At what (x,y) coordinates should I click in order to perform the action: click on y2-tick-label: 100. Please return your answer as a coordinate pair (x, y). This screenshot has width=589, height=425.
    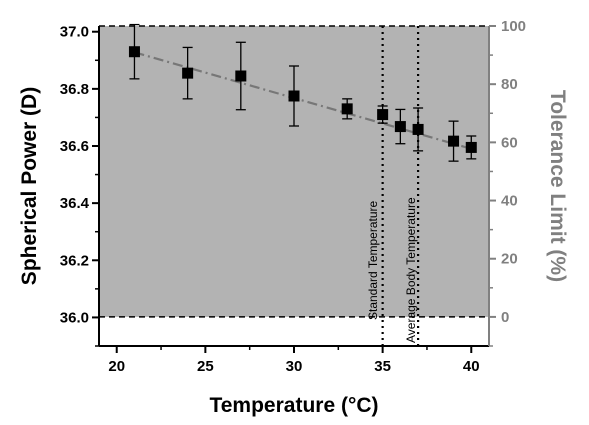
    Looking at the image, I should click on (513, 26).